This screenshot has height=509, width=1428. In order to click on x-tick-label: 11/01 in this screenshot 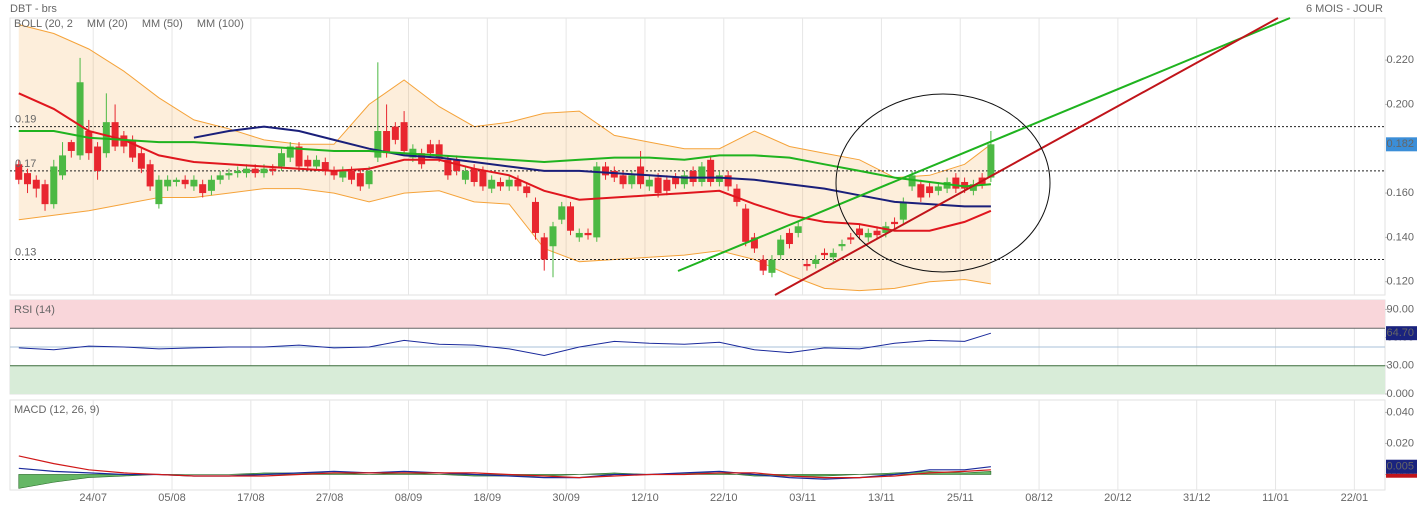, I will do `click(1275, 498)`.